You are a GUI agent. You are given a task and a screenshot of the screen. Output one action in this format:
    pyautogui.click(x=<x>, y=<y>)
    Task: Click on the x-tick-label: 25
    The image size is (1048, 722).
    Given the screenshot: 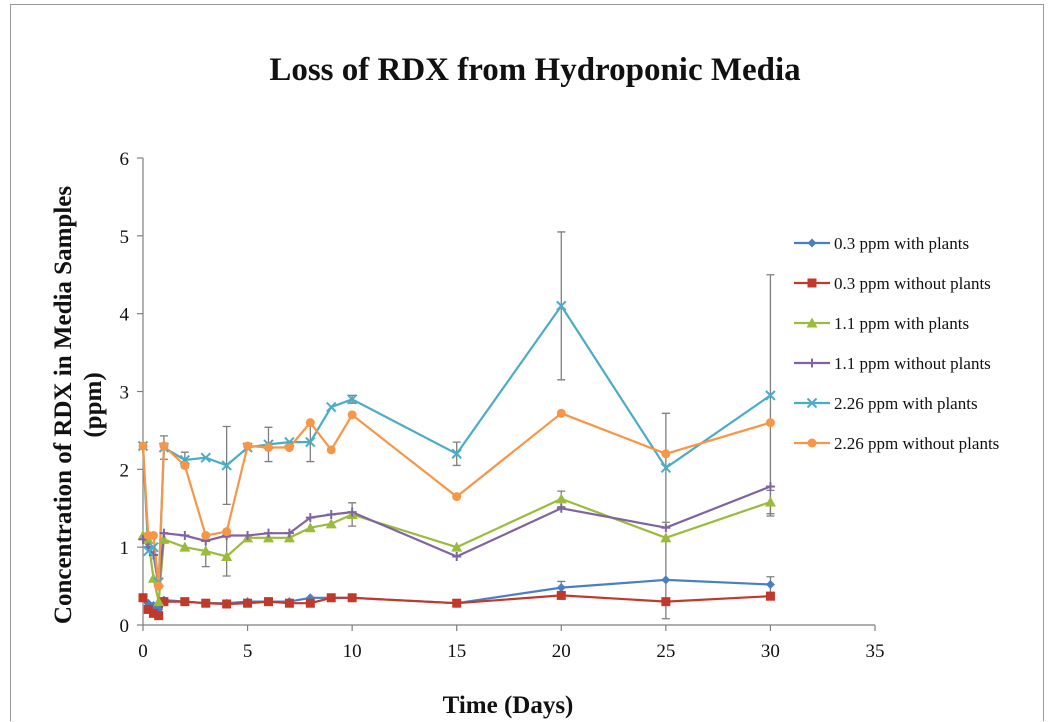 What is the action you would take?
    pyautogui.click(x=665, y=651)
    